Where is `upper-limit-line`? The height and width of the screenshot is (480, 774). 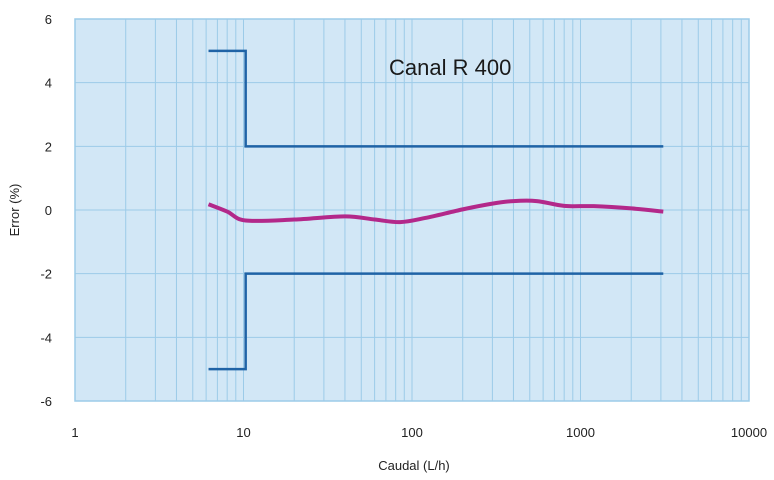 upper-limit-line is located at coordinates (436, 98).